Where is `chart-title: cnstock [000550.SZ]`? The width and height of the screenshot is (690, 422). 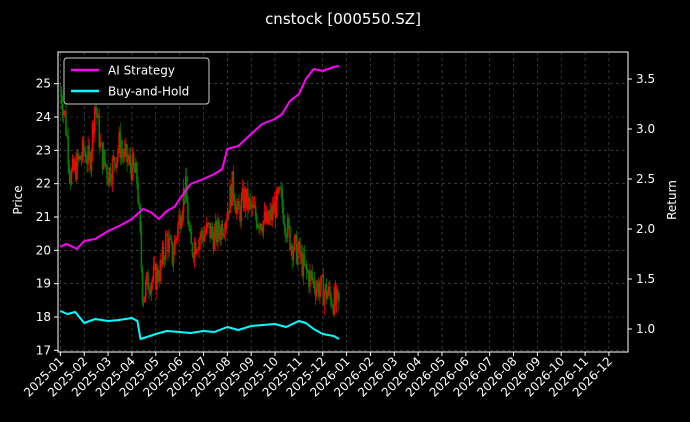
chart-title: cnstock [000550.SZ] is located at coordinates (343, 19).